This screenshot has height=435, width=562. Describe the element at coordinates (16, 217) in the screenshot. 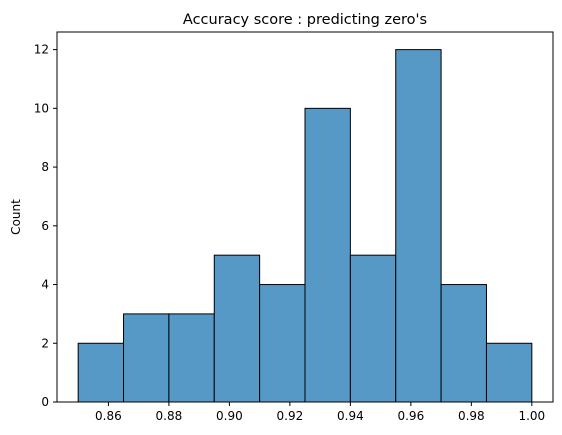

I see `y-axis-label: Count` at that location.